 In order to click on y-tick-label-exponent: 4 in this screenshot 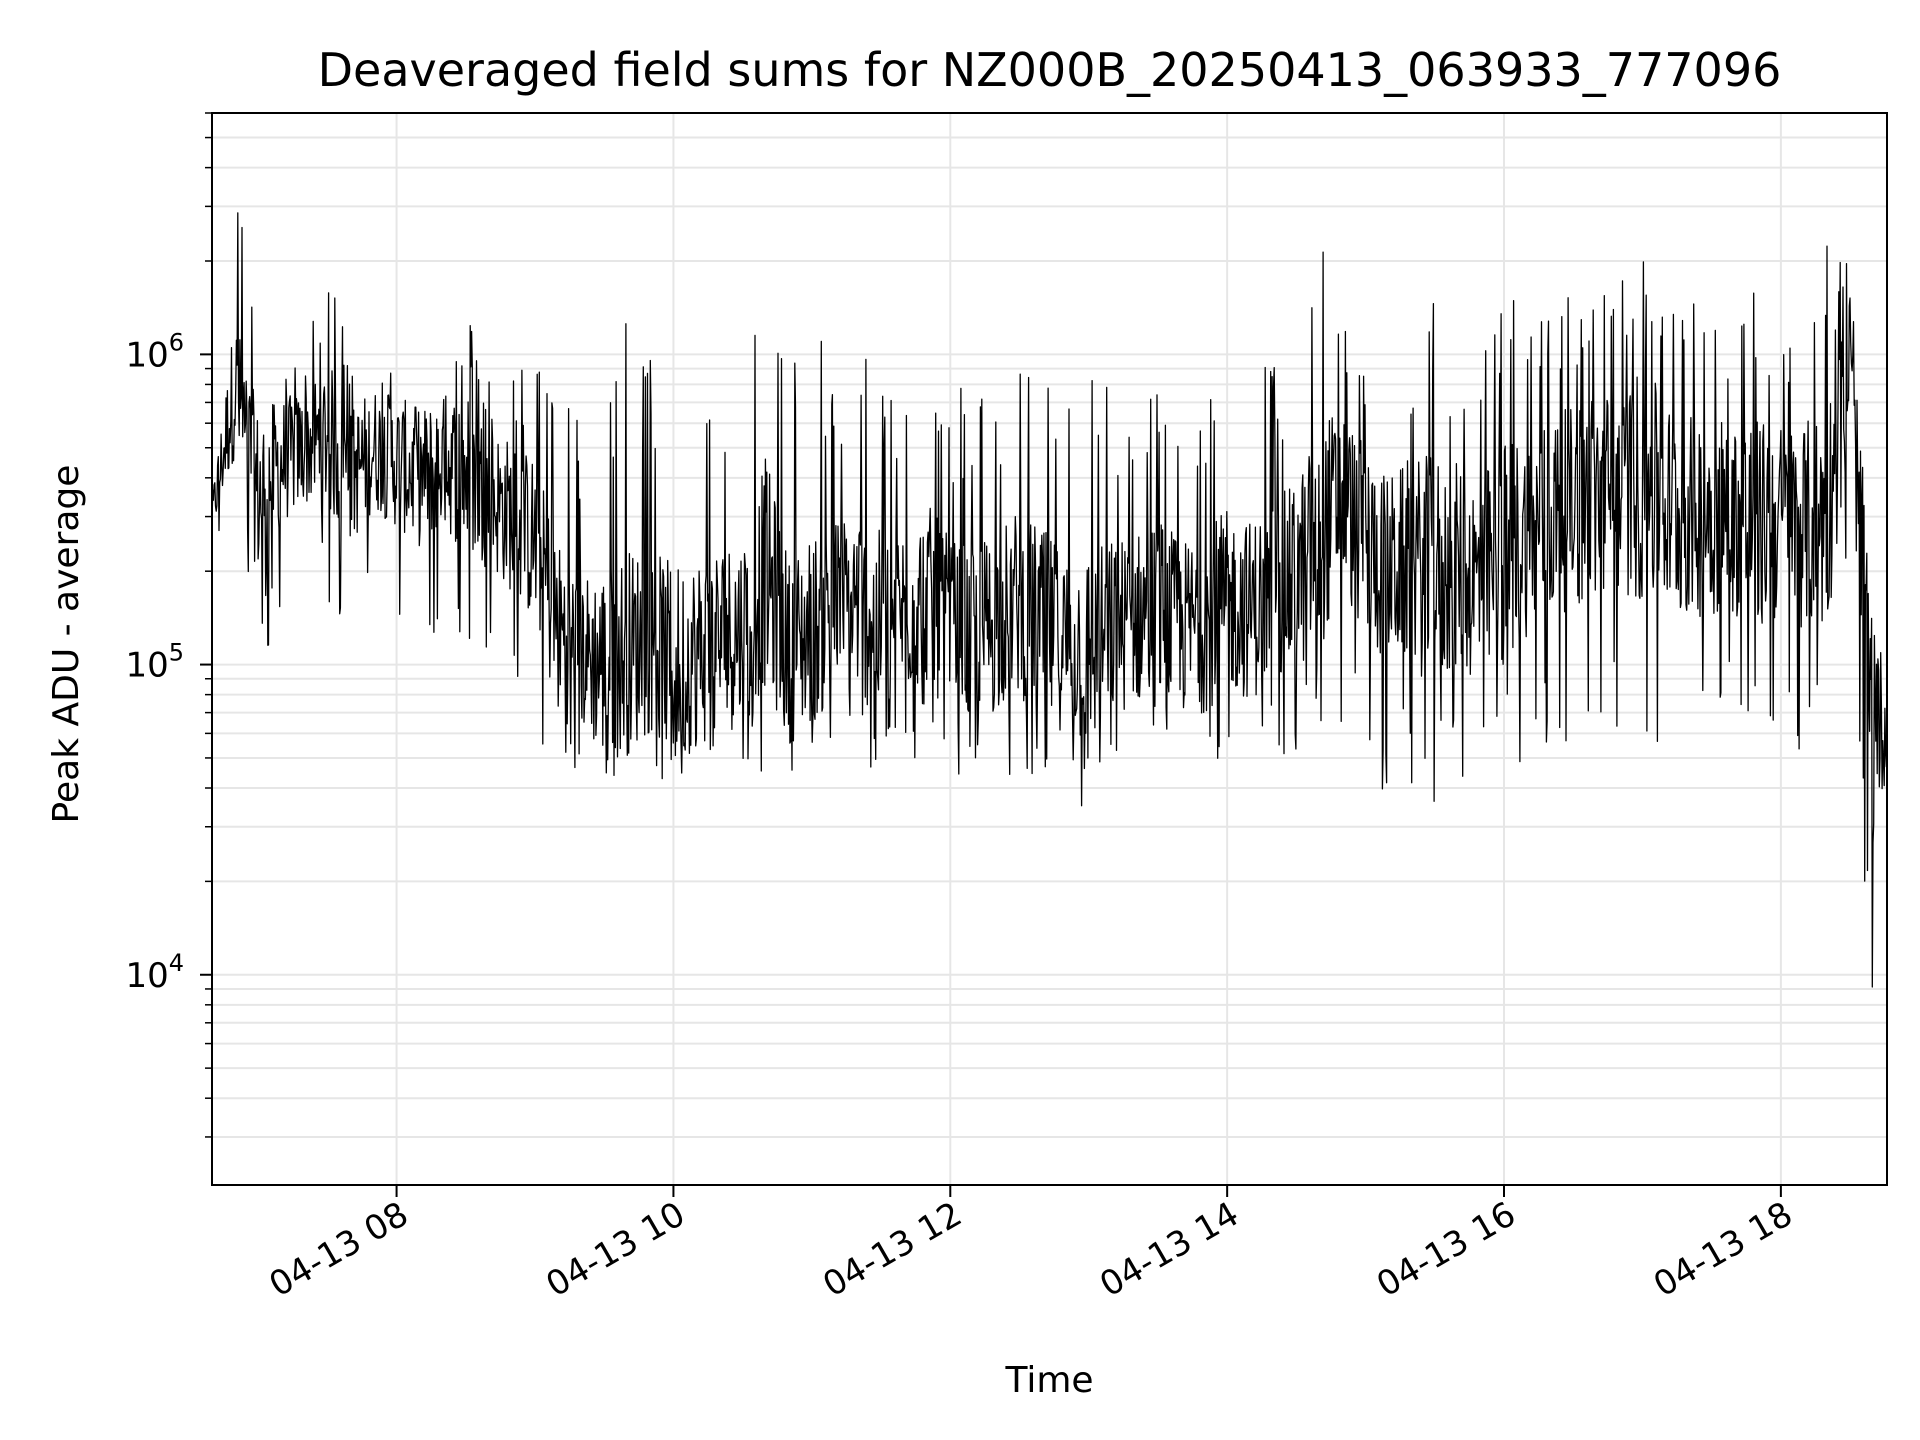, I will do `click(176, 963)`.